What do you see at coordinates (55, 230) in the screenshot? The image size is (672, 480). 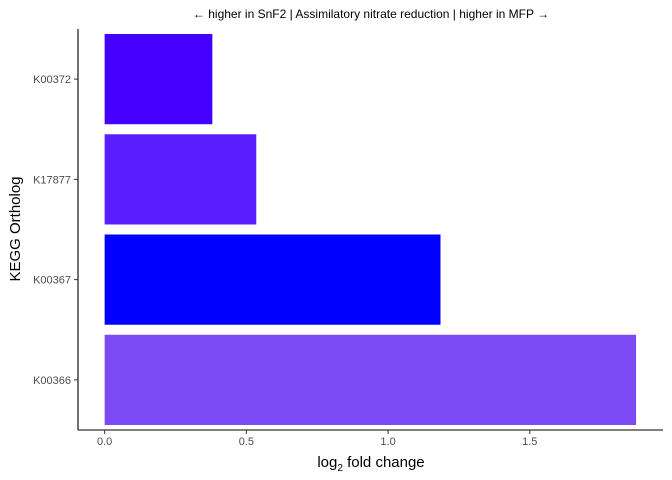 I see `y-ticks-group: K00372 K17877 K00367 K00366` at bounding box center [55, 230].